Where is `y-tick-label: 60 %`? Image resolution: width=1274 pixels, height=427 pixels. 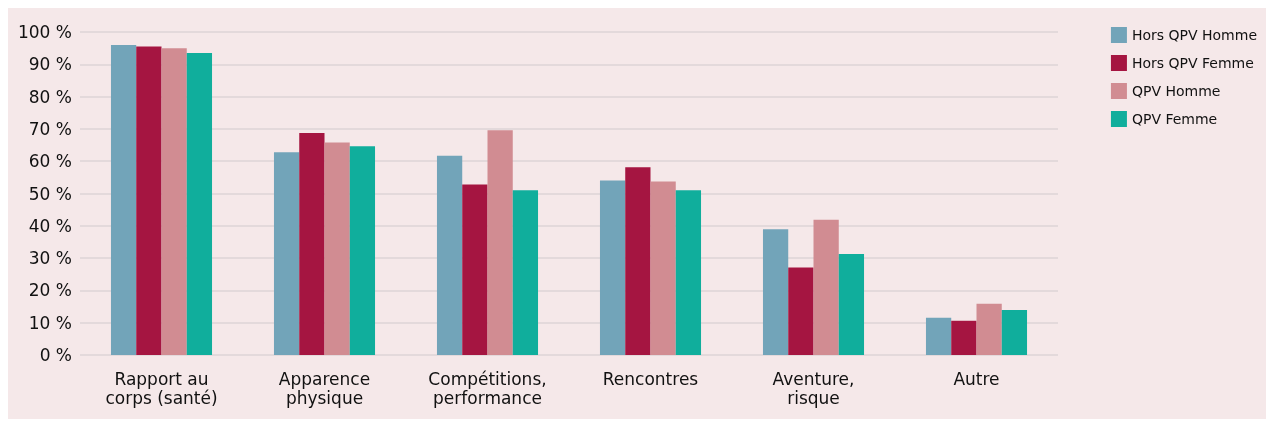 y-tick-label: 60 % is located at coordinates (50, 161).